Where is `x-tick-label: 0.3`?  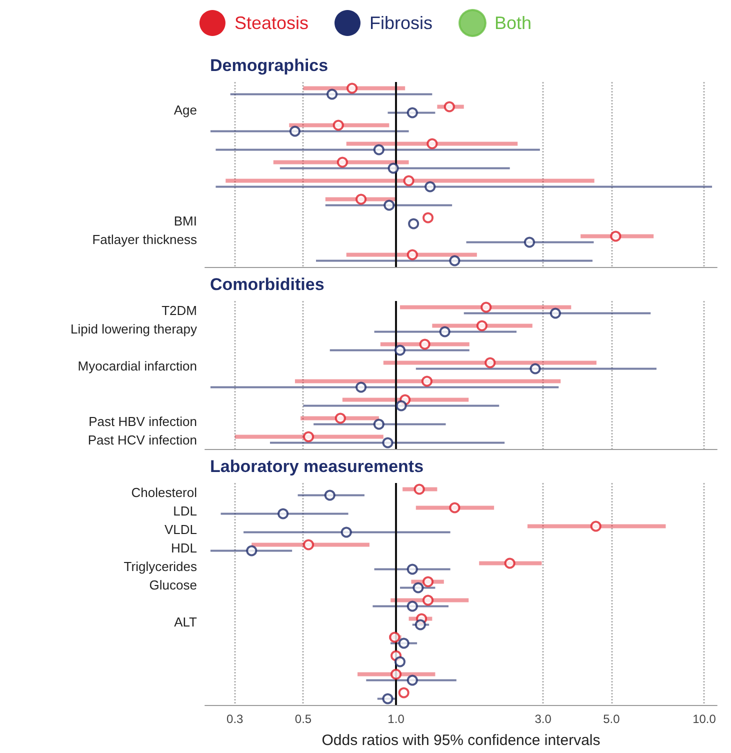
x-tick-label: 0.3 is located at coordinates (235, 719).